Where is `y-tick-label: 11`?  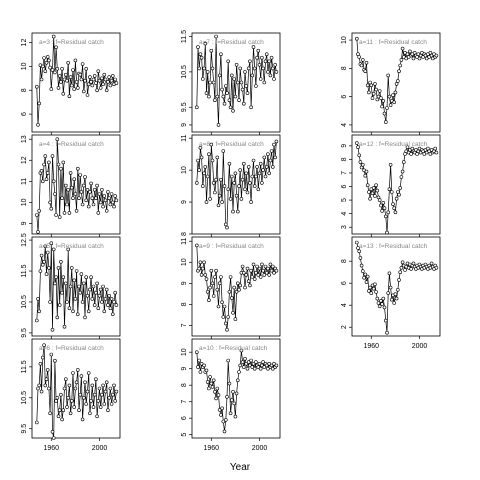 y-tick-label: 11 is located at coordinates (184, 240).